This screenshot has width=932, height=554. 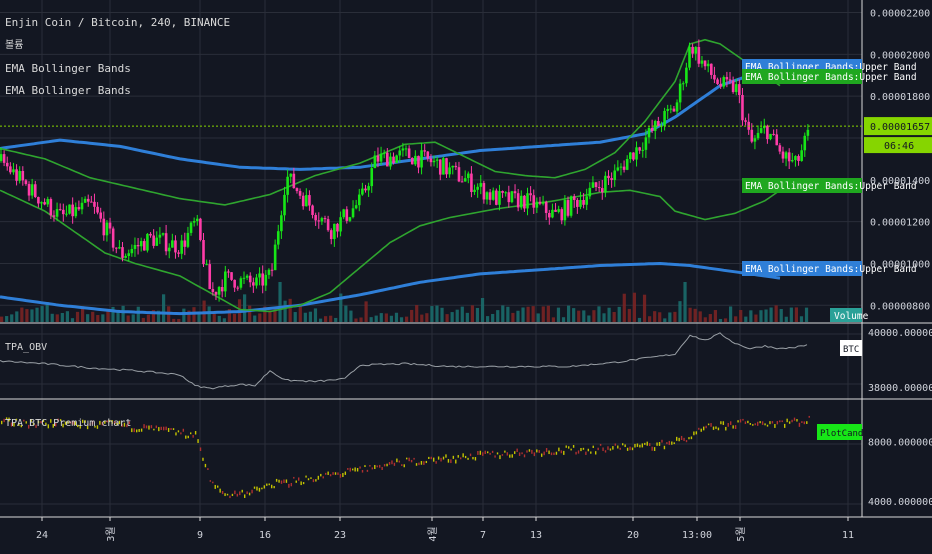 I want to click on current-price-value: 0.00001657, so click(x=900, y=127).